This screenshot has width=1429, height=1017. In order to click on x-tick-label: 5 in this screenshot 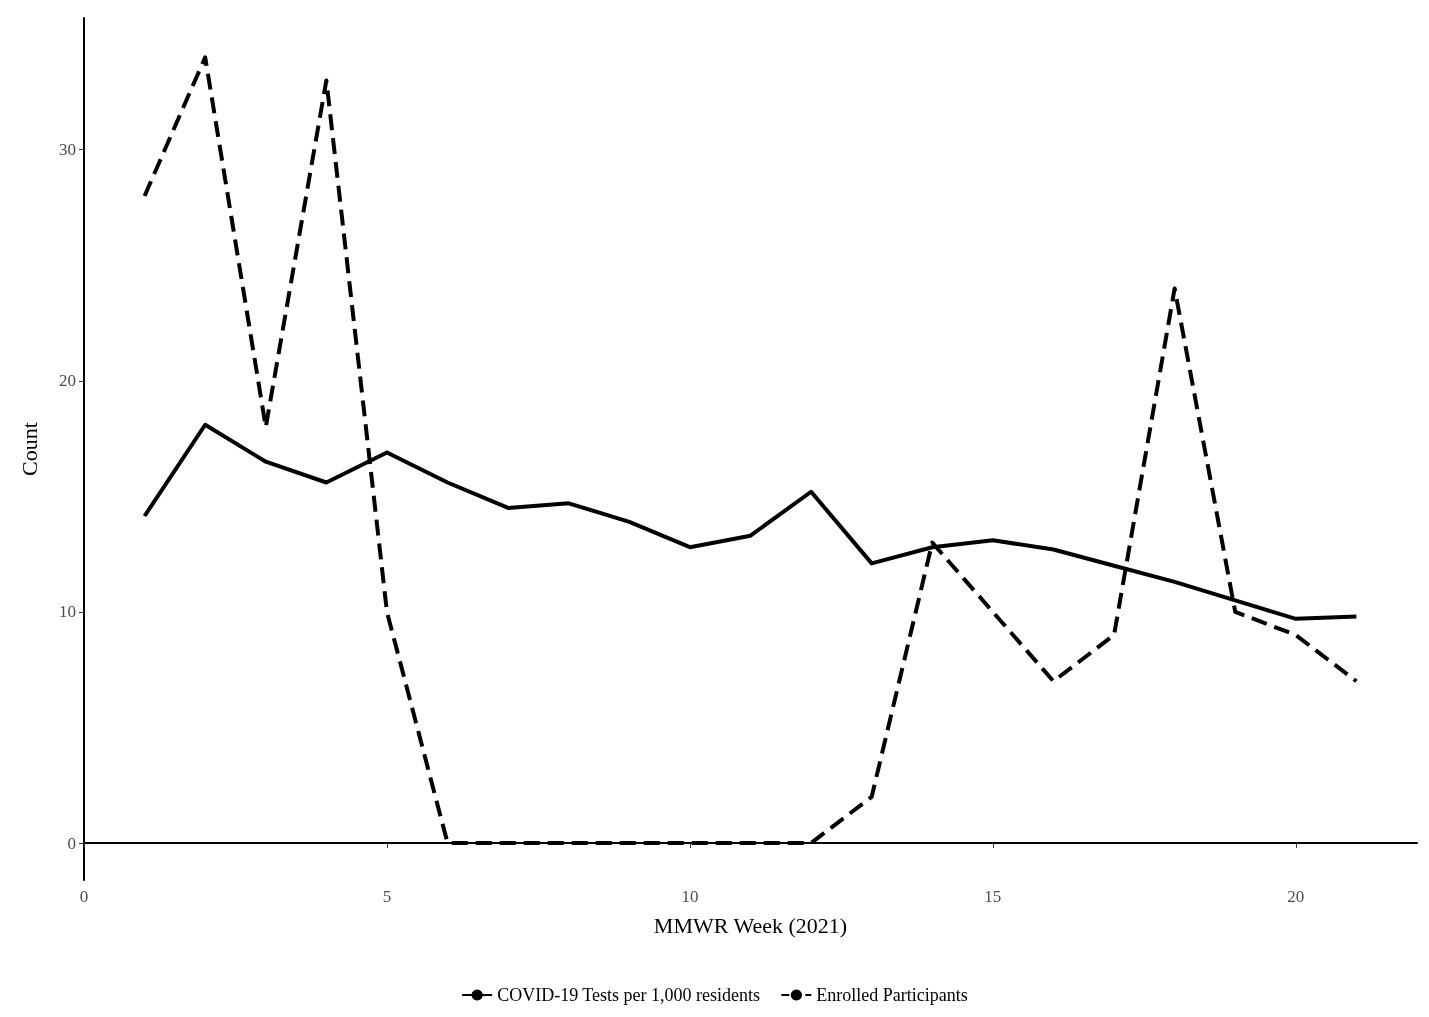, I will do `click(387, 896)`.